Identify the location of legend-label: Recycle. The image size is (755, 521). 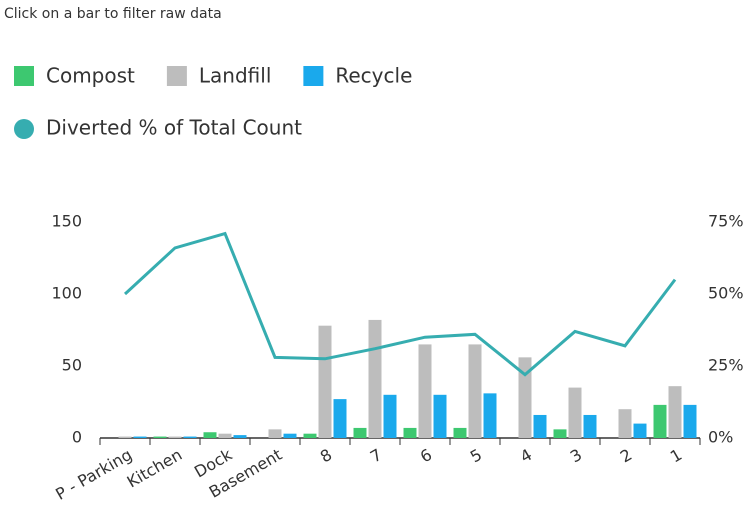
(373, 76).